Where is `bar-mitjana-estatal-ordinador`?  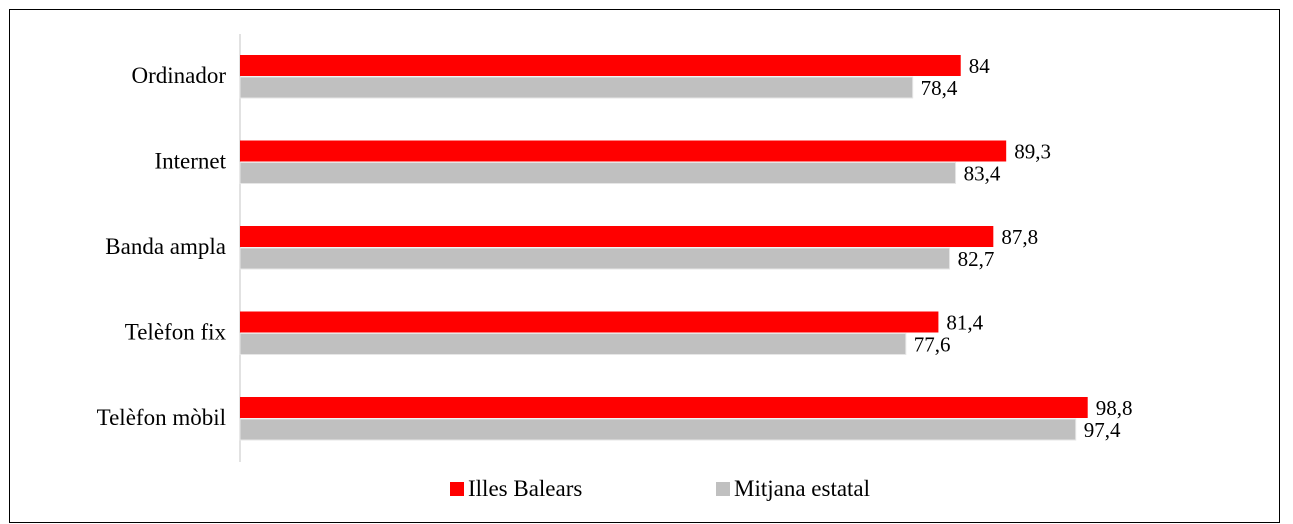
bar-mitjana-estatal-ordinador is located at coordinates (576, 87).